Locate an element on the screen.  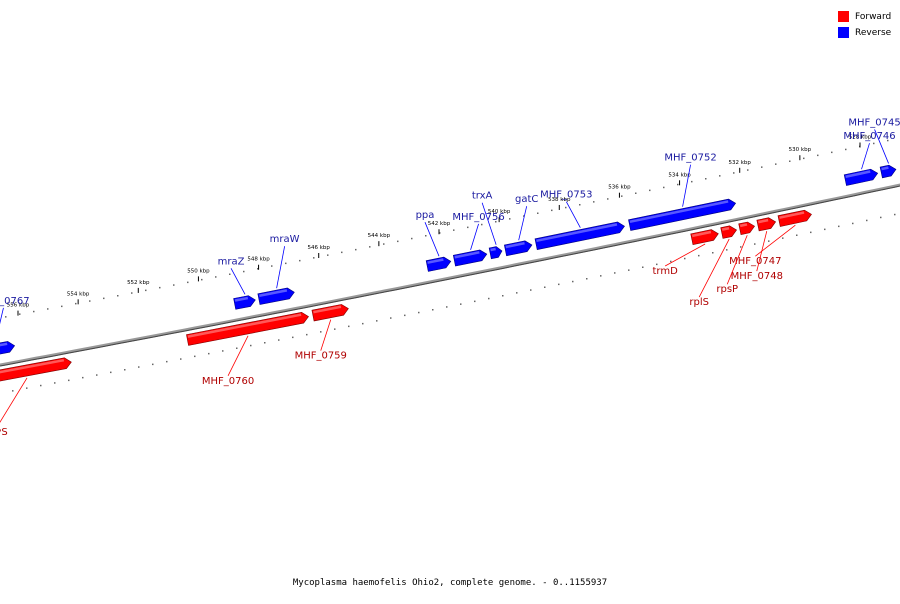
gene-label: rplS is located at coordinates (699, 302).